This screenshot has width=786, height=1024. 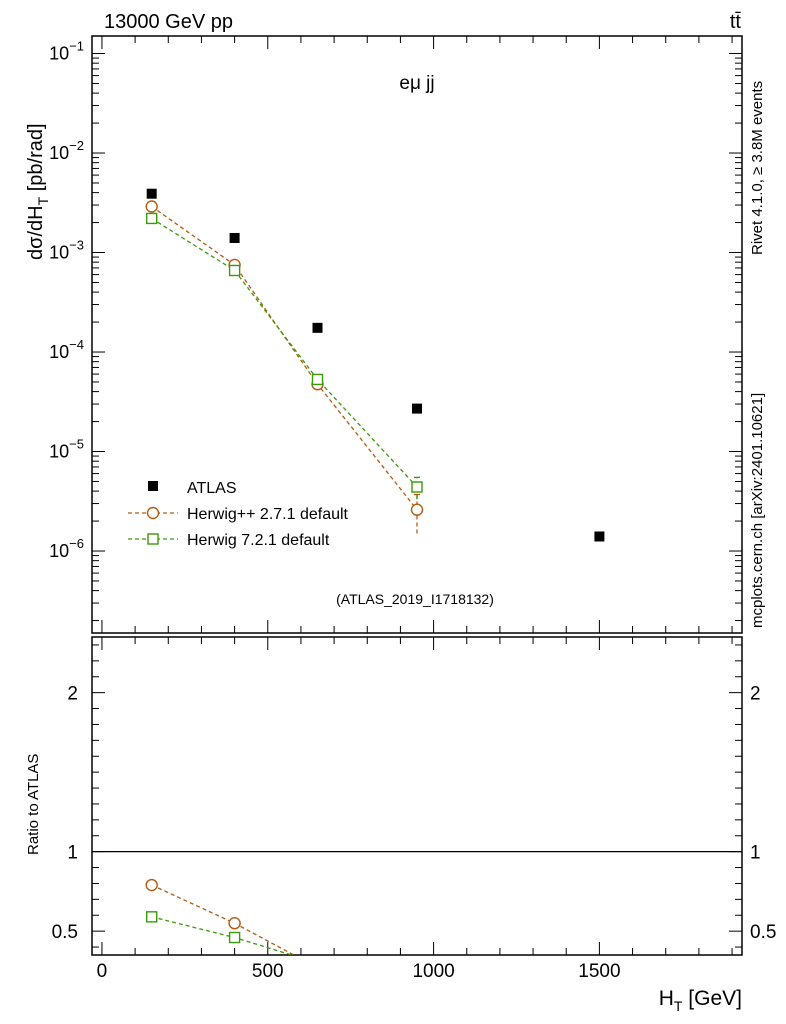 I want to click on main-y-axis-label: dσ/dHT [pb/rad], so click(x=38, y=191).